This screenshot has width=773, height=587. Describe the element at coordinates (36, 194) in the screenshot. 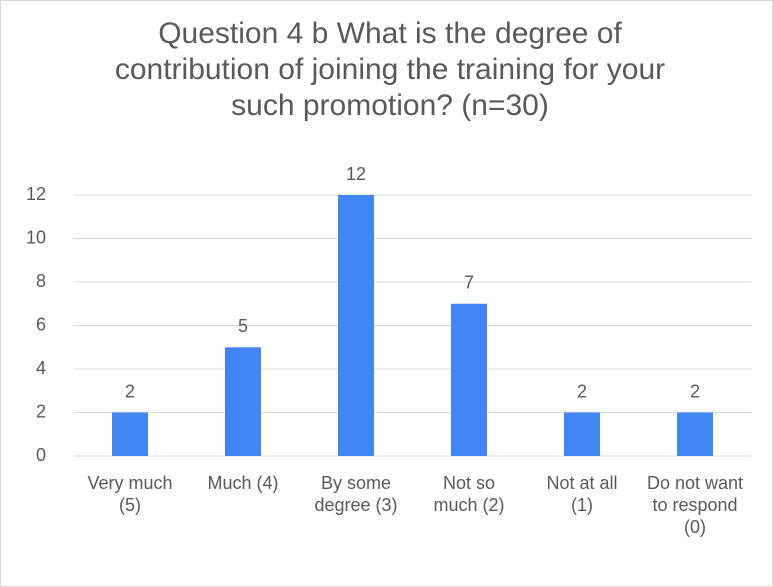

I see `y-tick-label: 12` at that location.